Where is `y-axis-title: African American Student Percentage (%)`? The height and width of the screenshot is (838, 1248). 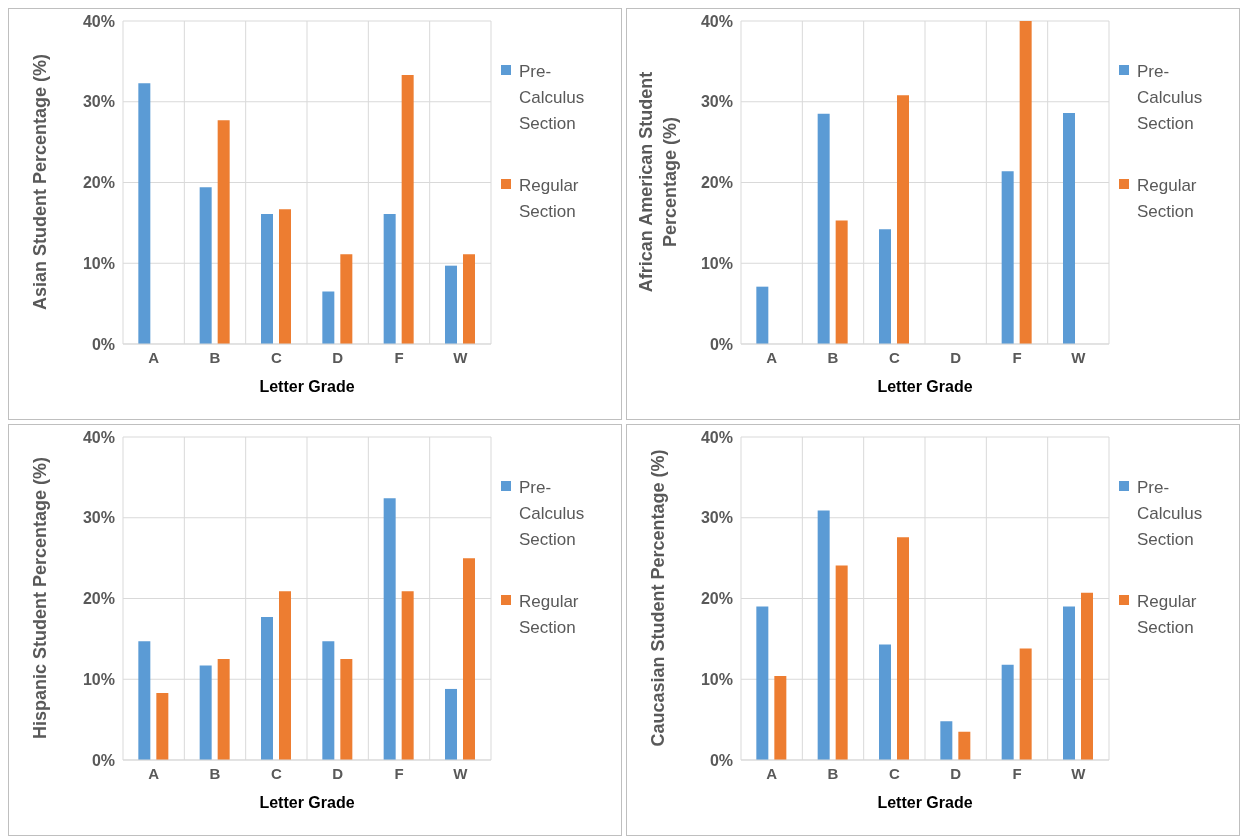 y-axis-title: African American Student Percentage (%) is located at coordinates (658, 182).